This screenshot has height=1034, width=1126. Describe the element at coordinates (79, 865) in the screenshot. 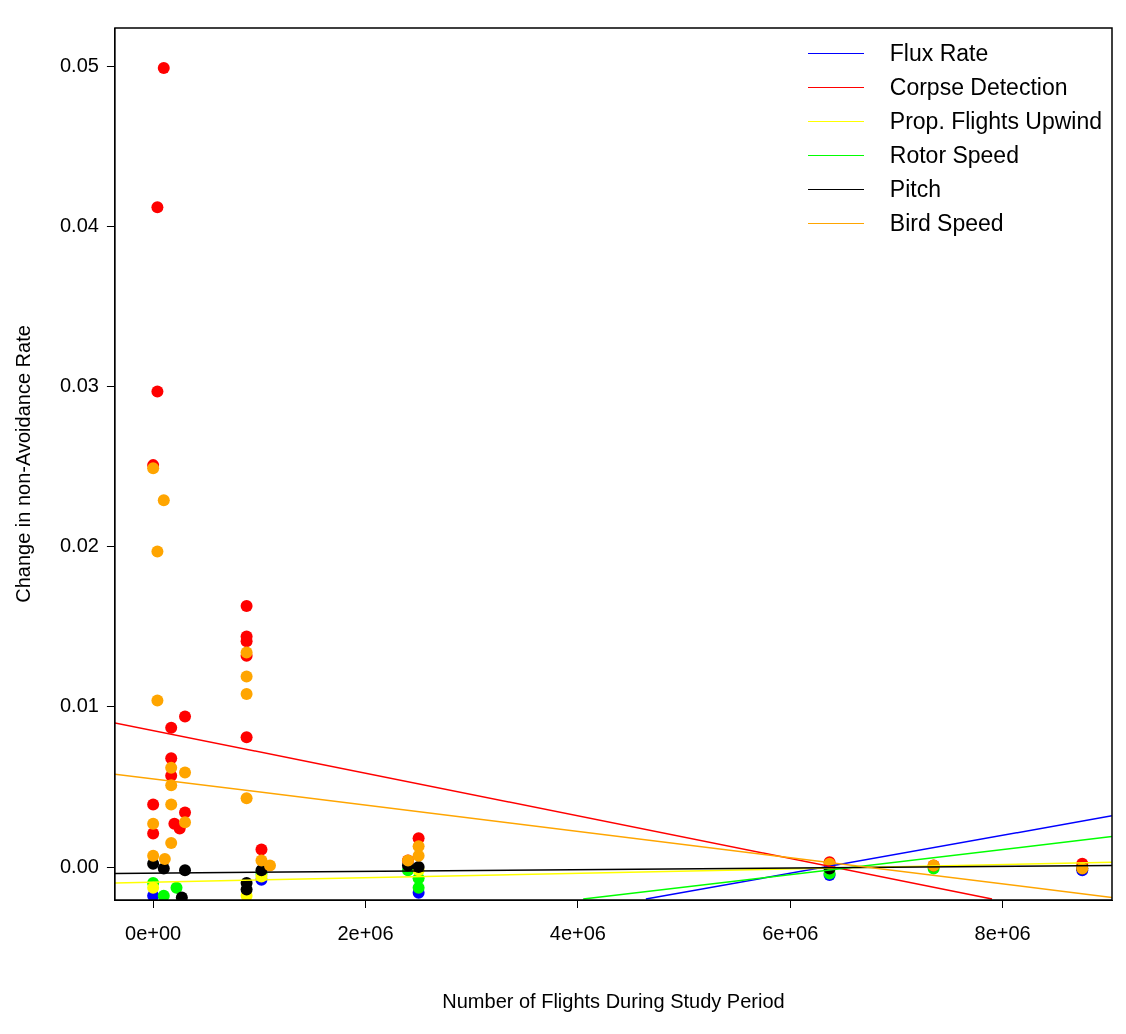

I see `y-tick-label: 0.00` at that location.